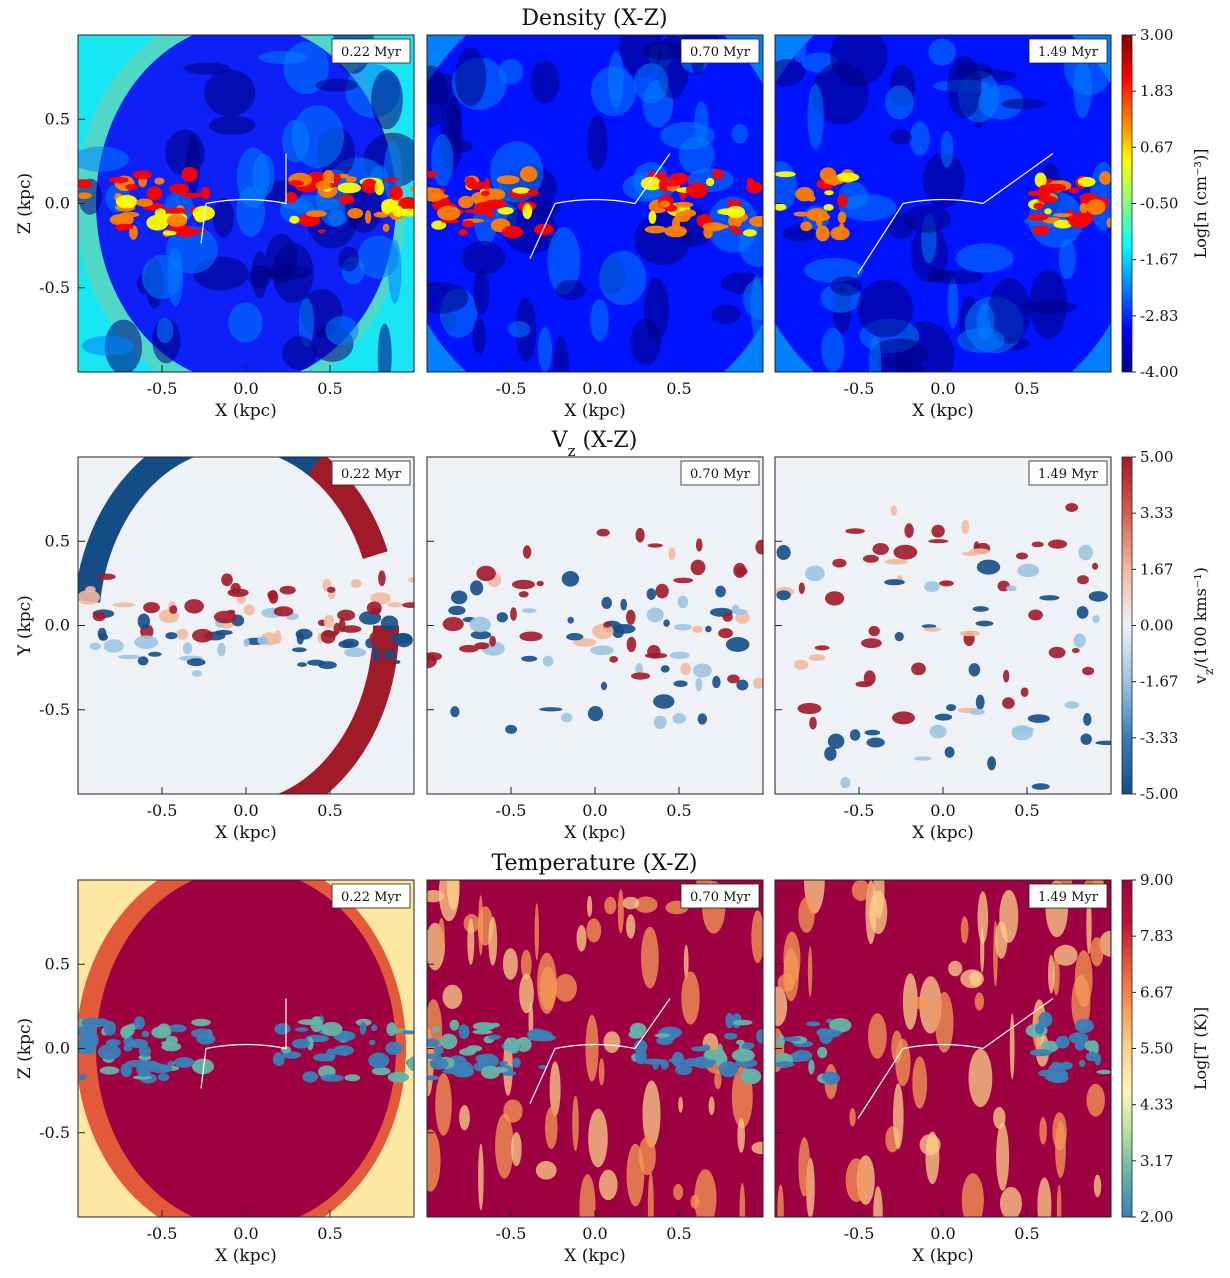 This screenshot has width=1230, height=1278. I want to click on row-title-suffix: (X-Z), so click(607, 440).